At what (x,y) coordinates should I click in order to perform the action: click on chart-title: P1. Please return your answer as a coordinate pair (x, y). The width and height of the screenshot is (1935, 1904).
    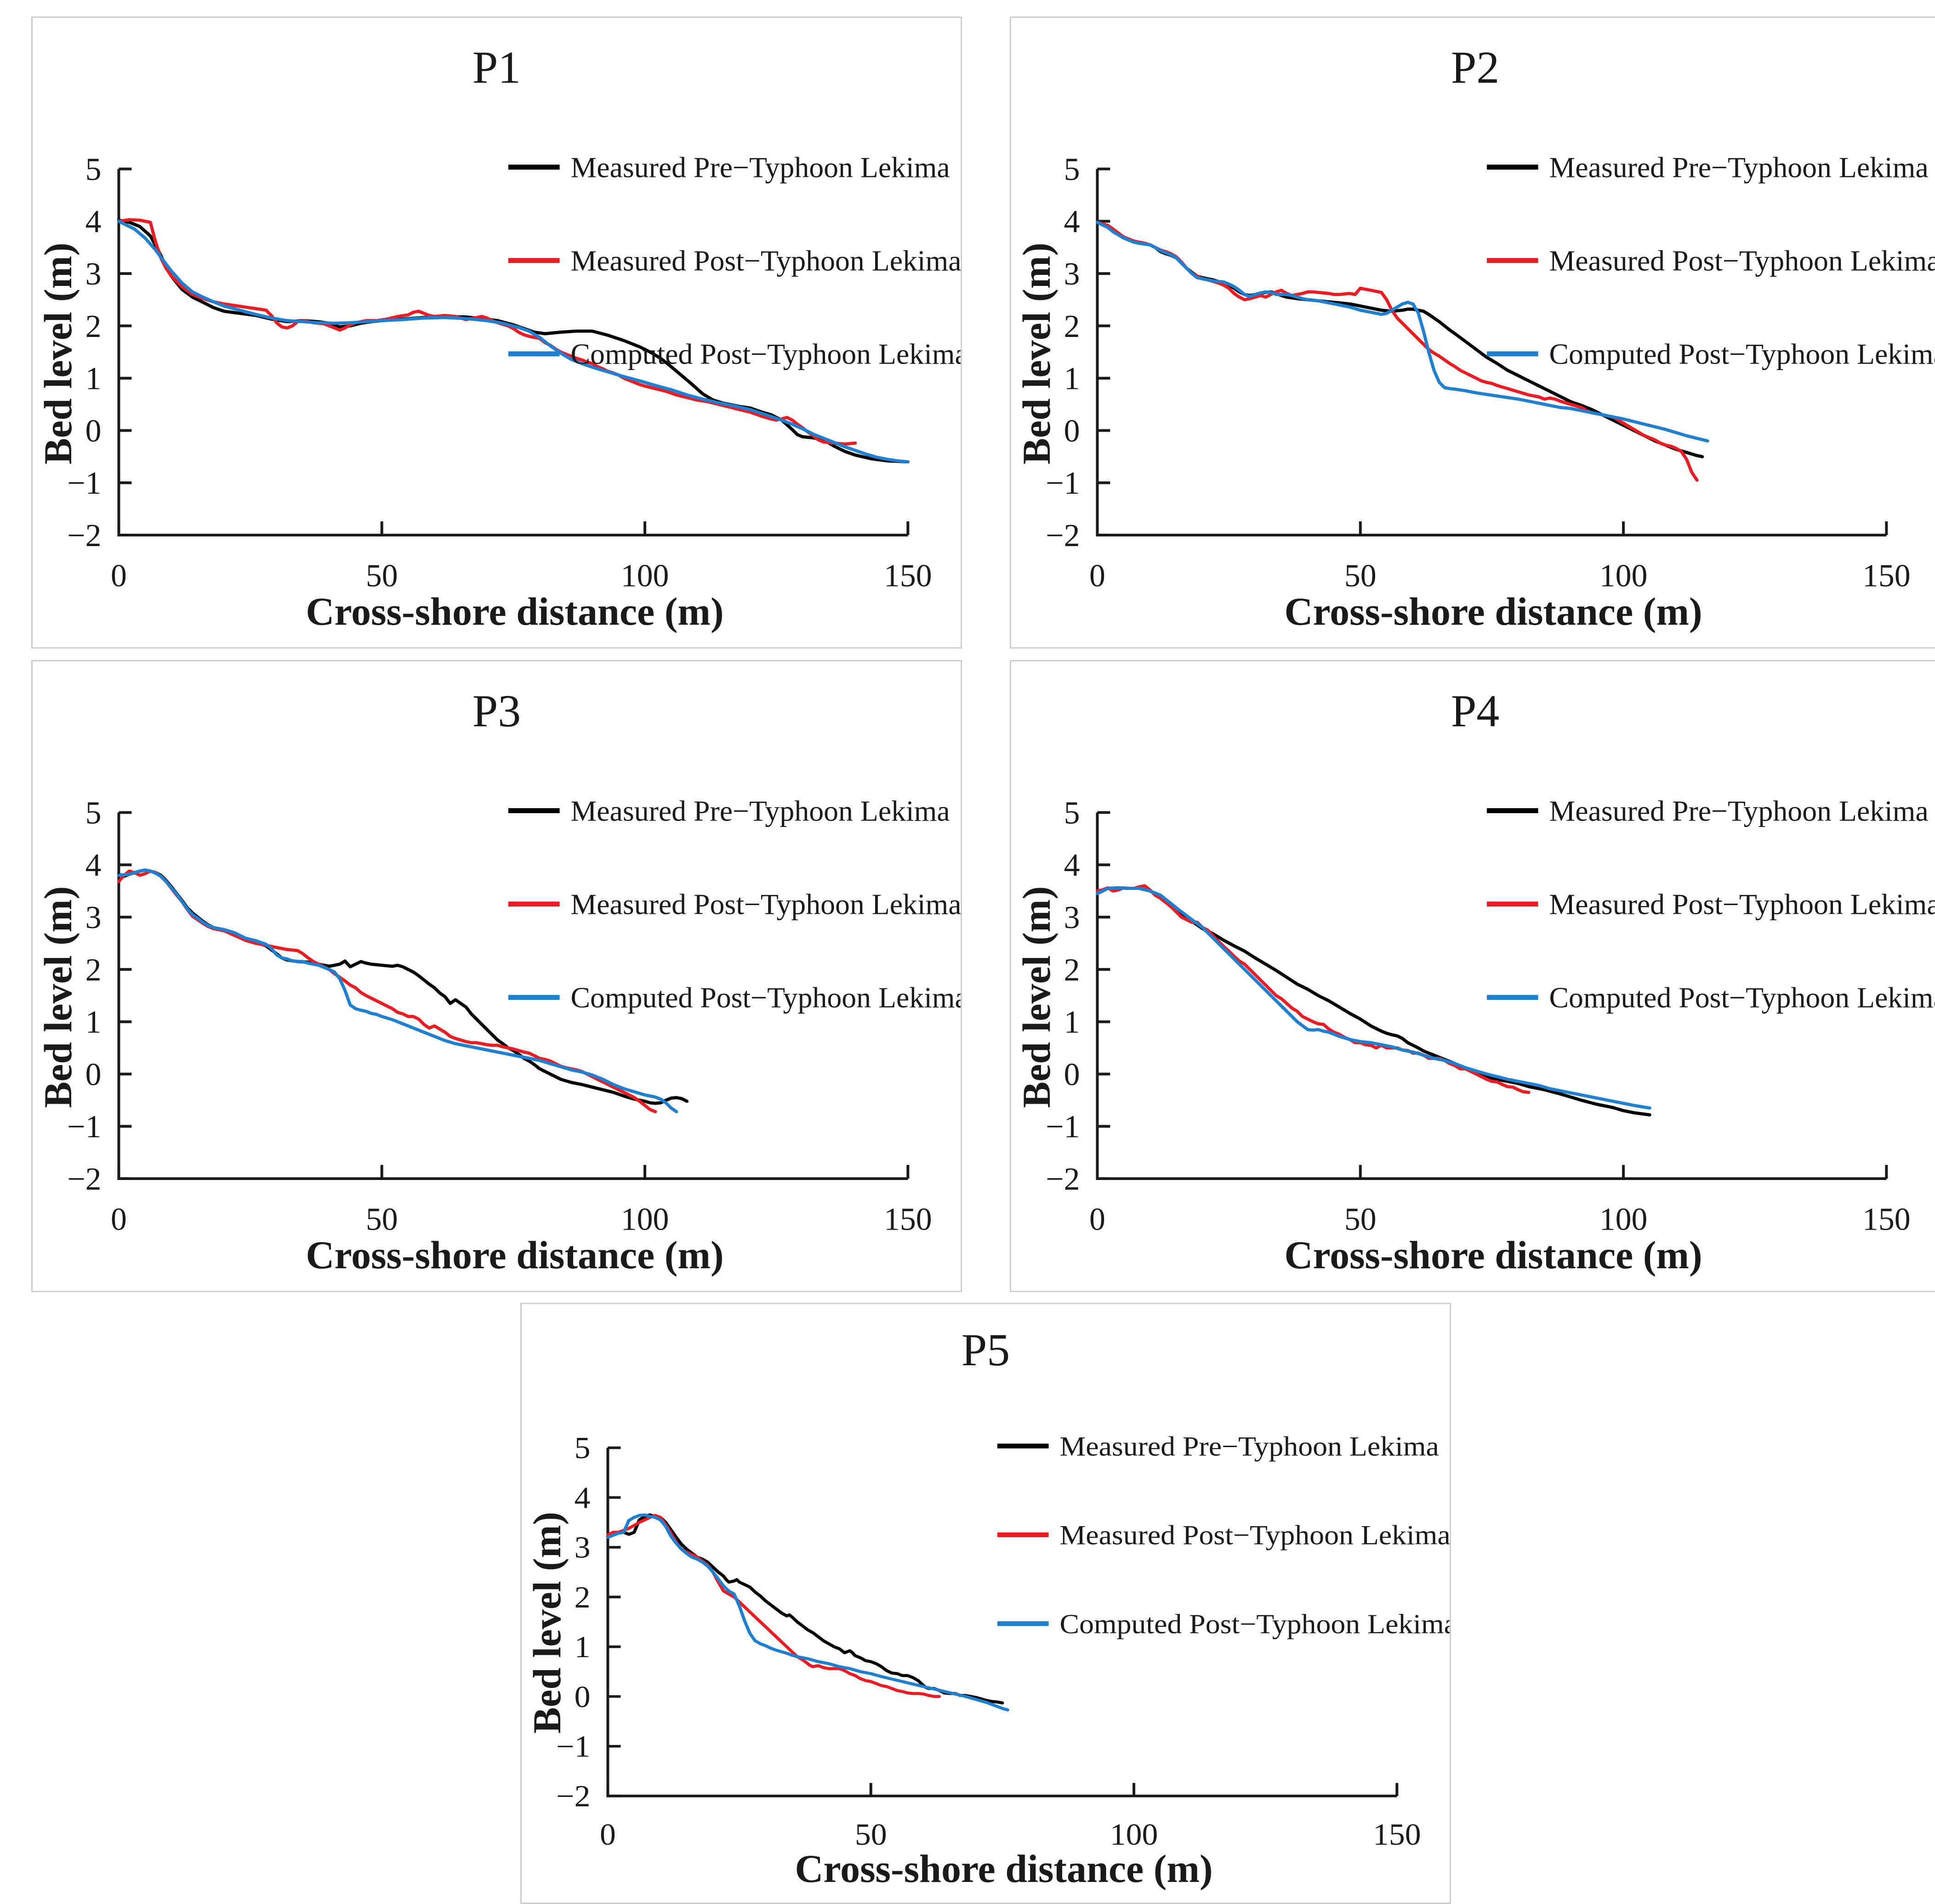
    Looking at the image, I should click on (496, 67).